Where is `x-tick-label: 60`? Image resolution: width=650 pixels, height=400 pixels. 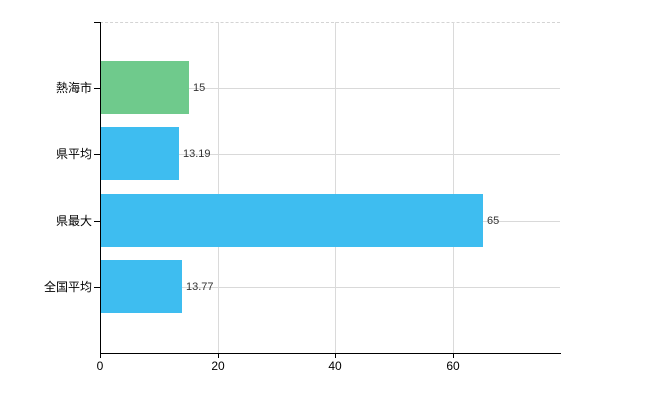 x-tick-label: 60 is located at coordinates (453, 366).